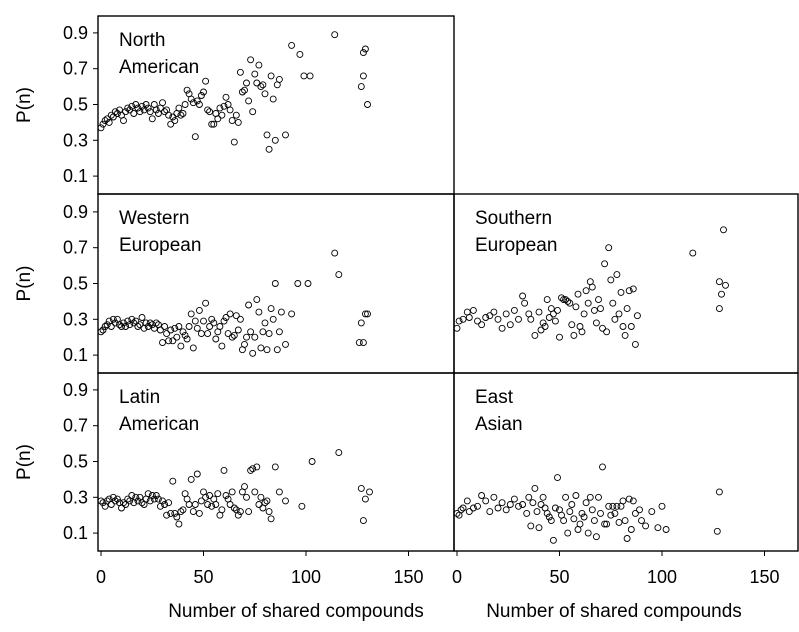  What do you see at coordinates (662, 577) in the screenshot?
I see `x-tick-label: 100` at bounding box center [662, 577].